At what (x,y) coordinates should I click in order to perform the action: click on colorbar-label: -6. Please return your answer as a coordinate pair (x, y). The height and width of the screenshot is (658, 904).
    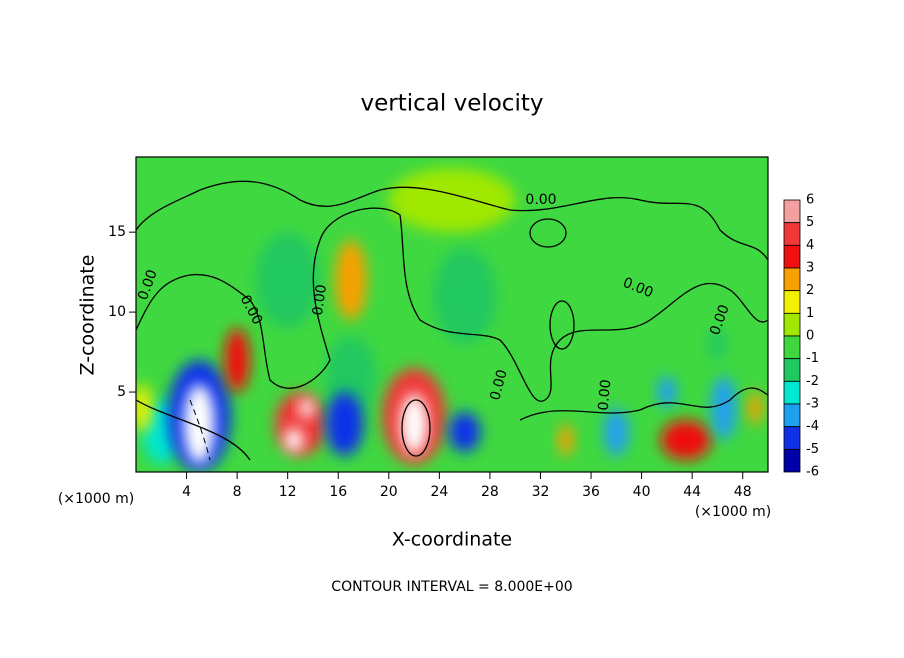
    Looking at the image, I should click on (812, 472).